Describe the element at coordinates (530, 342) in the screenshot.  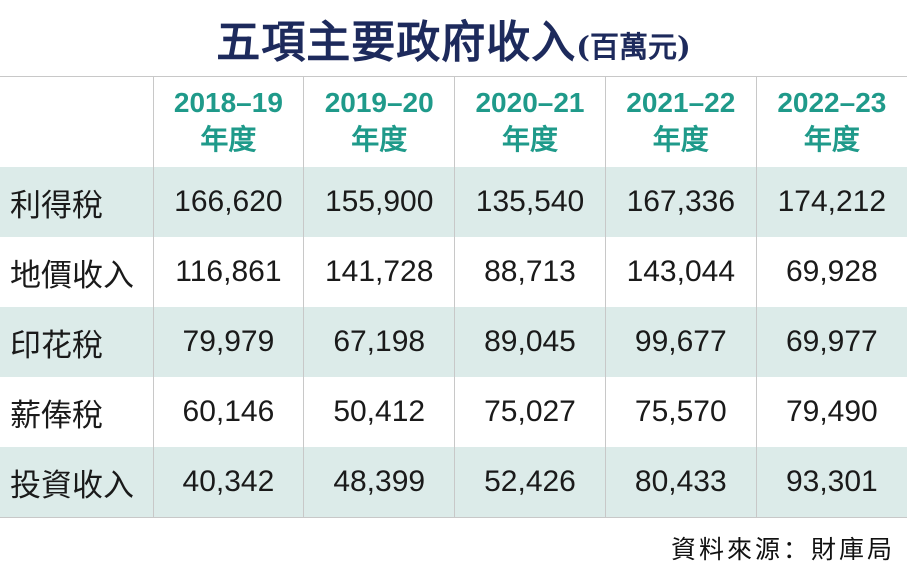
I see `table-cell: 89,045` at that location.